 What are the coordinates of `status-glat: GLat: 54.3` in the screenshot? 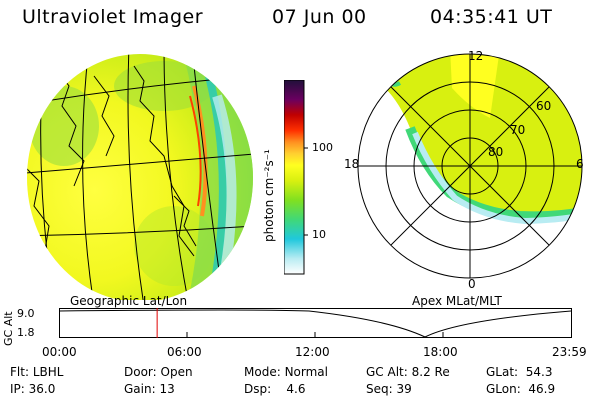 It's located at (519, 372).